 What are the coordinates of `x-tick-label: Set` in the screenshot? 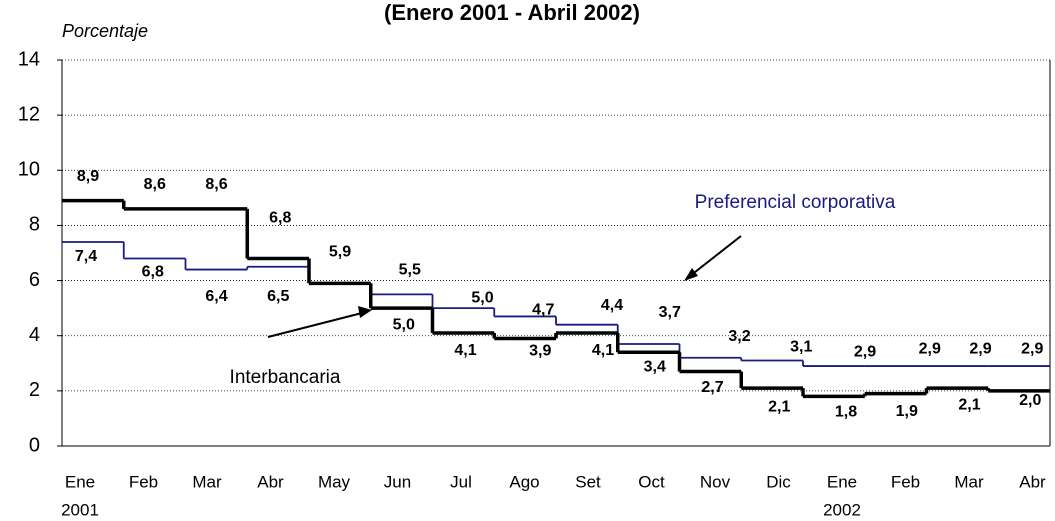 It's located at (588, 481).